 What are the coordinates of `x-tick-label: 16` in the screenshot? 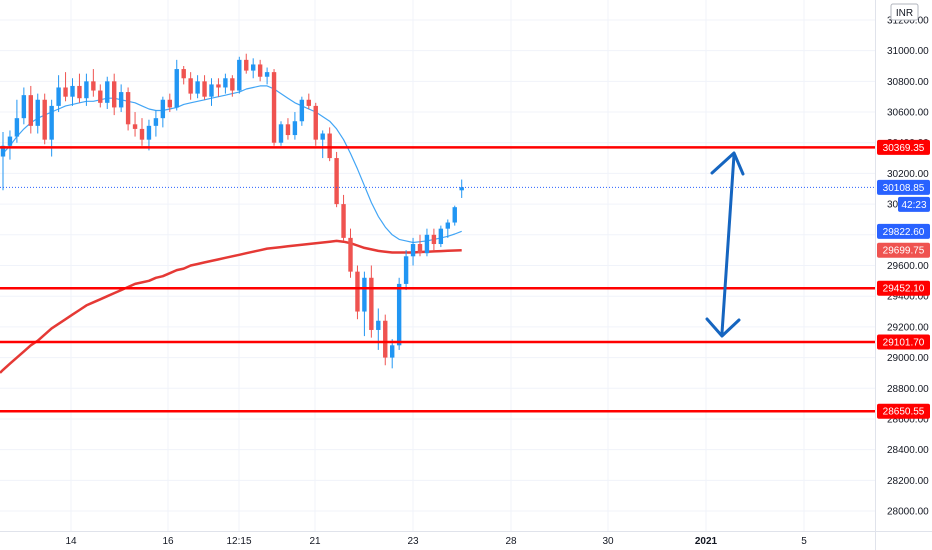 It's located at (168, 541).